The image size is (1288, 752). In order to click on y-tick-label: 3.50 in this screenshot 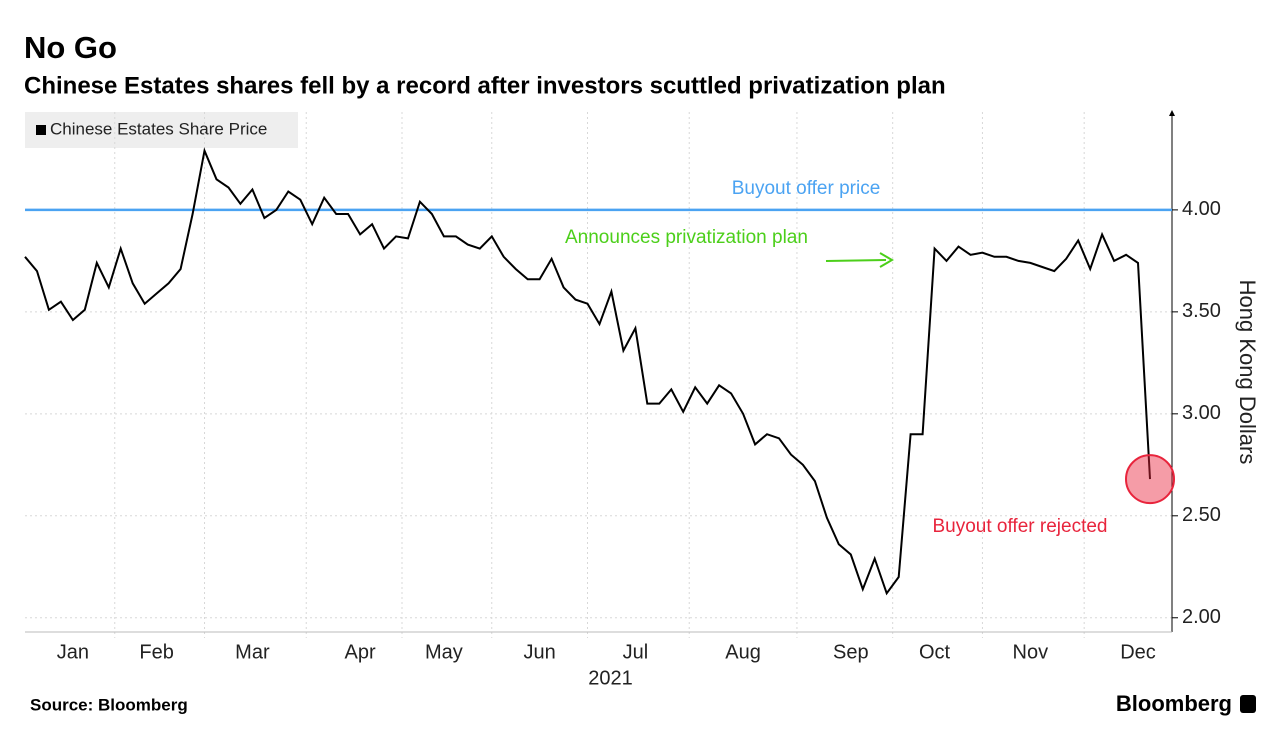, I will do `click(1201, 311)`.